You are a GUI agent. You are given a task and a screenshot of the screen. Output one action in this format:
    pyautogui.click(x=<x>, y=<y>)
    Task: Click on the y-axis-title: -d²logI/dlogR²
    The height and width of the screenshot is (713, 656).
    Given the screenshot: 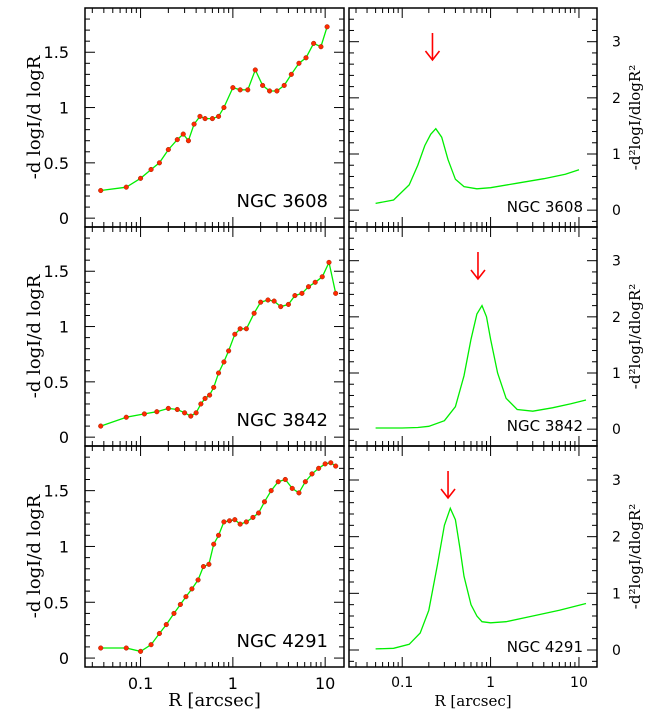 What is the action you would take?
    pyautogui.click(x=635, y=336)
    